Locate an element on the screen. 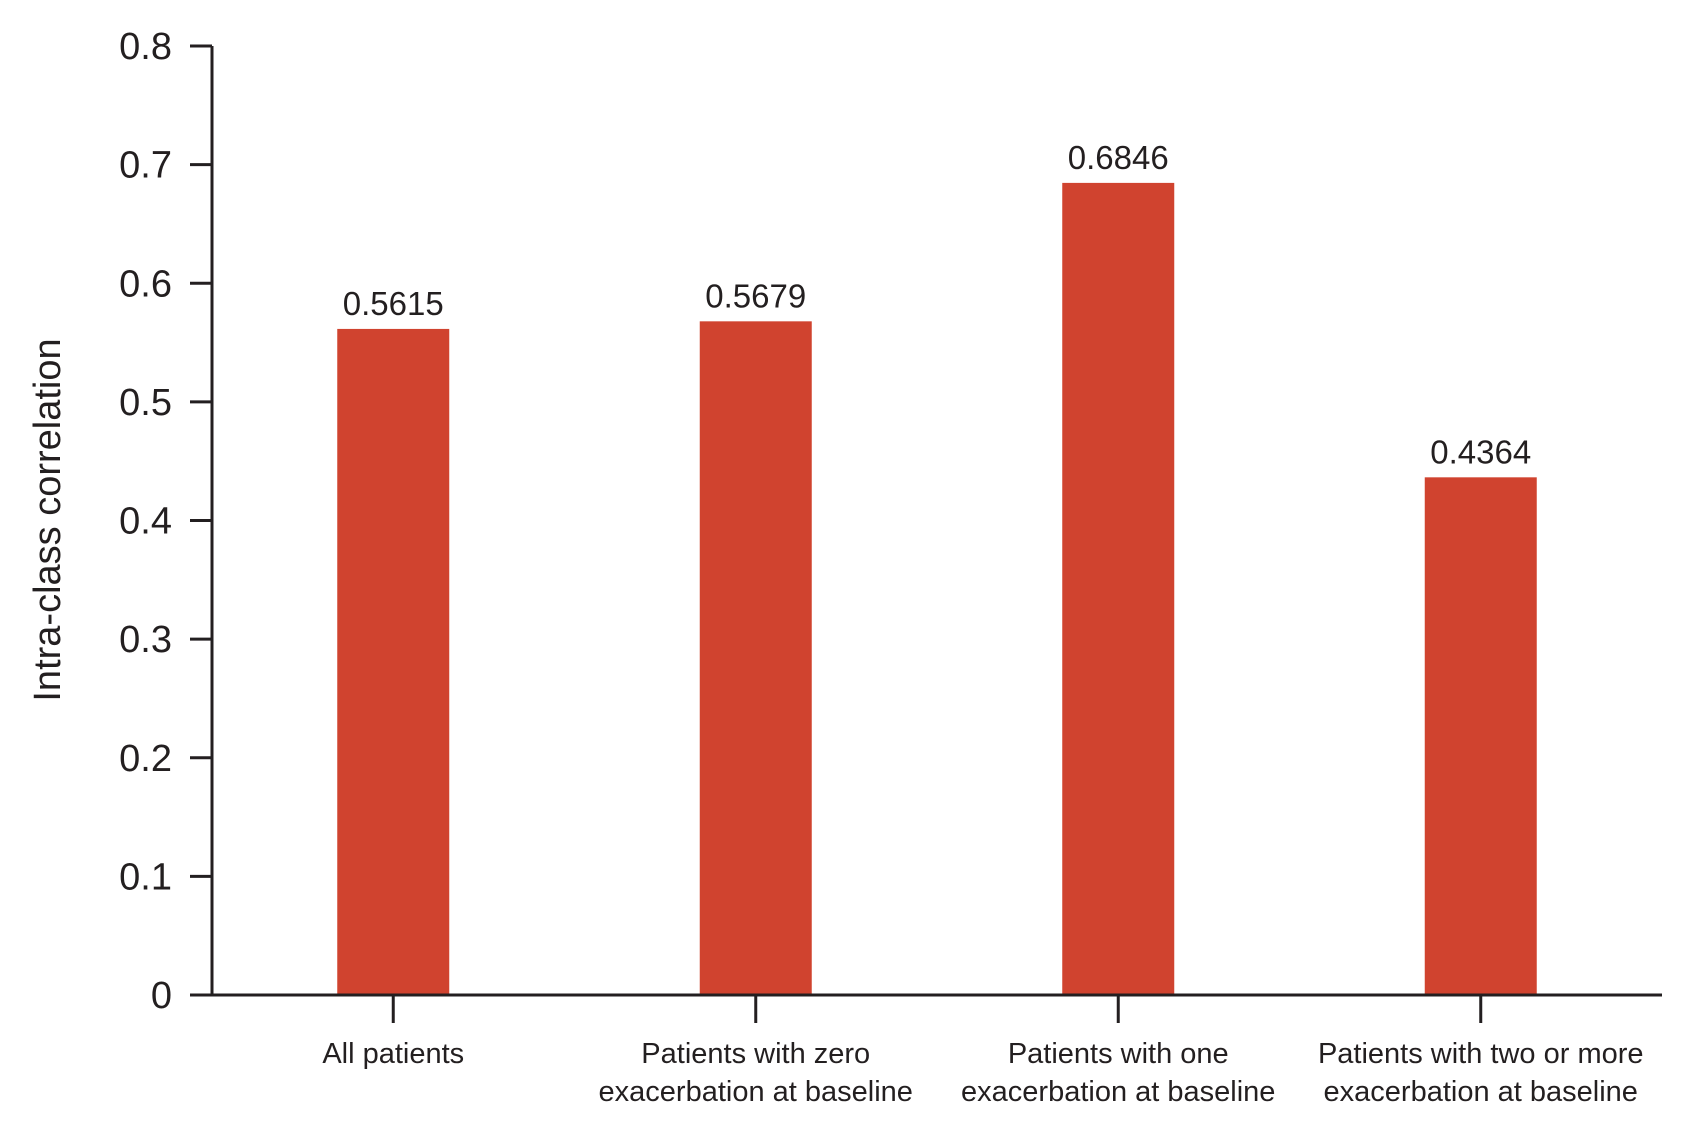 The height and width of the screenshot is (1128, 1686). y-tick-label: 0 is located at coordinates (161, 996).